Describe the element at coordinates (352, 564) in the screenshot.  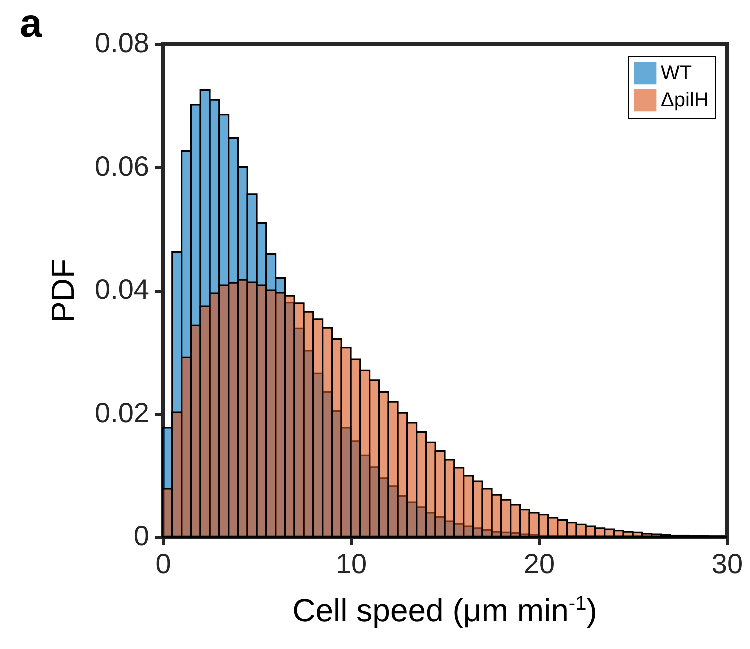
I see `x-tick-label: 10` at that location.